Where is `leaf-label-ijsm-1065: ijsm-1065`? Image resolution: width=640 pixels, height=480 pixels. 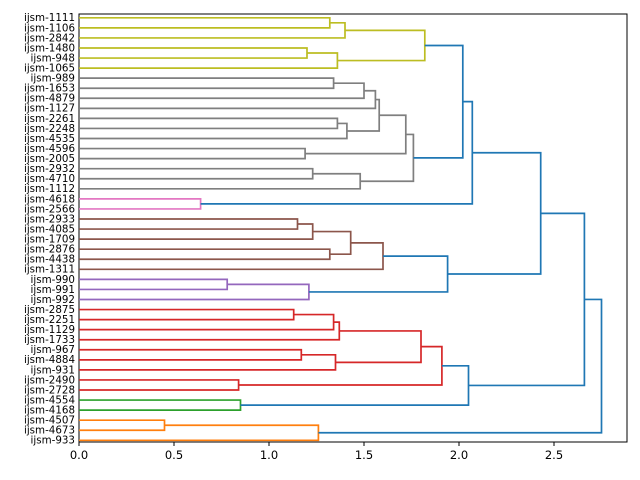 leaf-label-ijsm-1065: ijsm-1065 is located at coordinates (49, 69).